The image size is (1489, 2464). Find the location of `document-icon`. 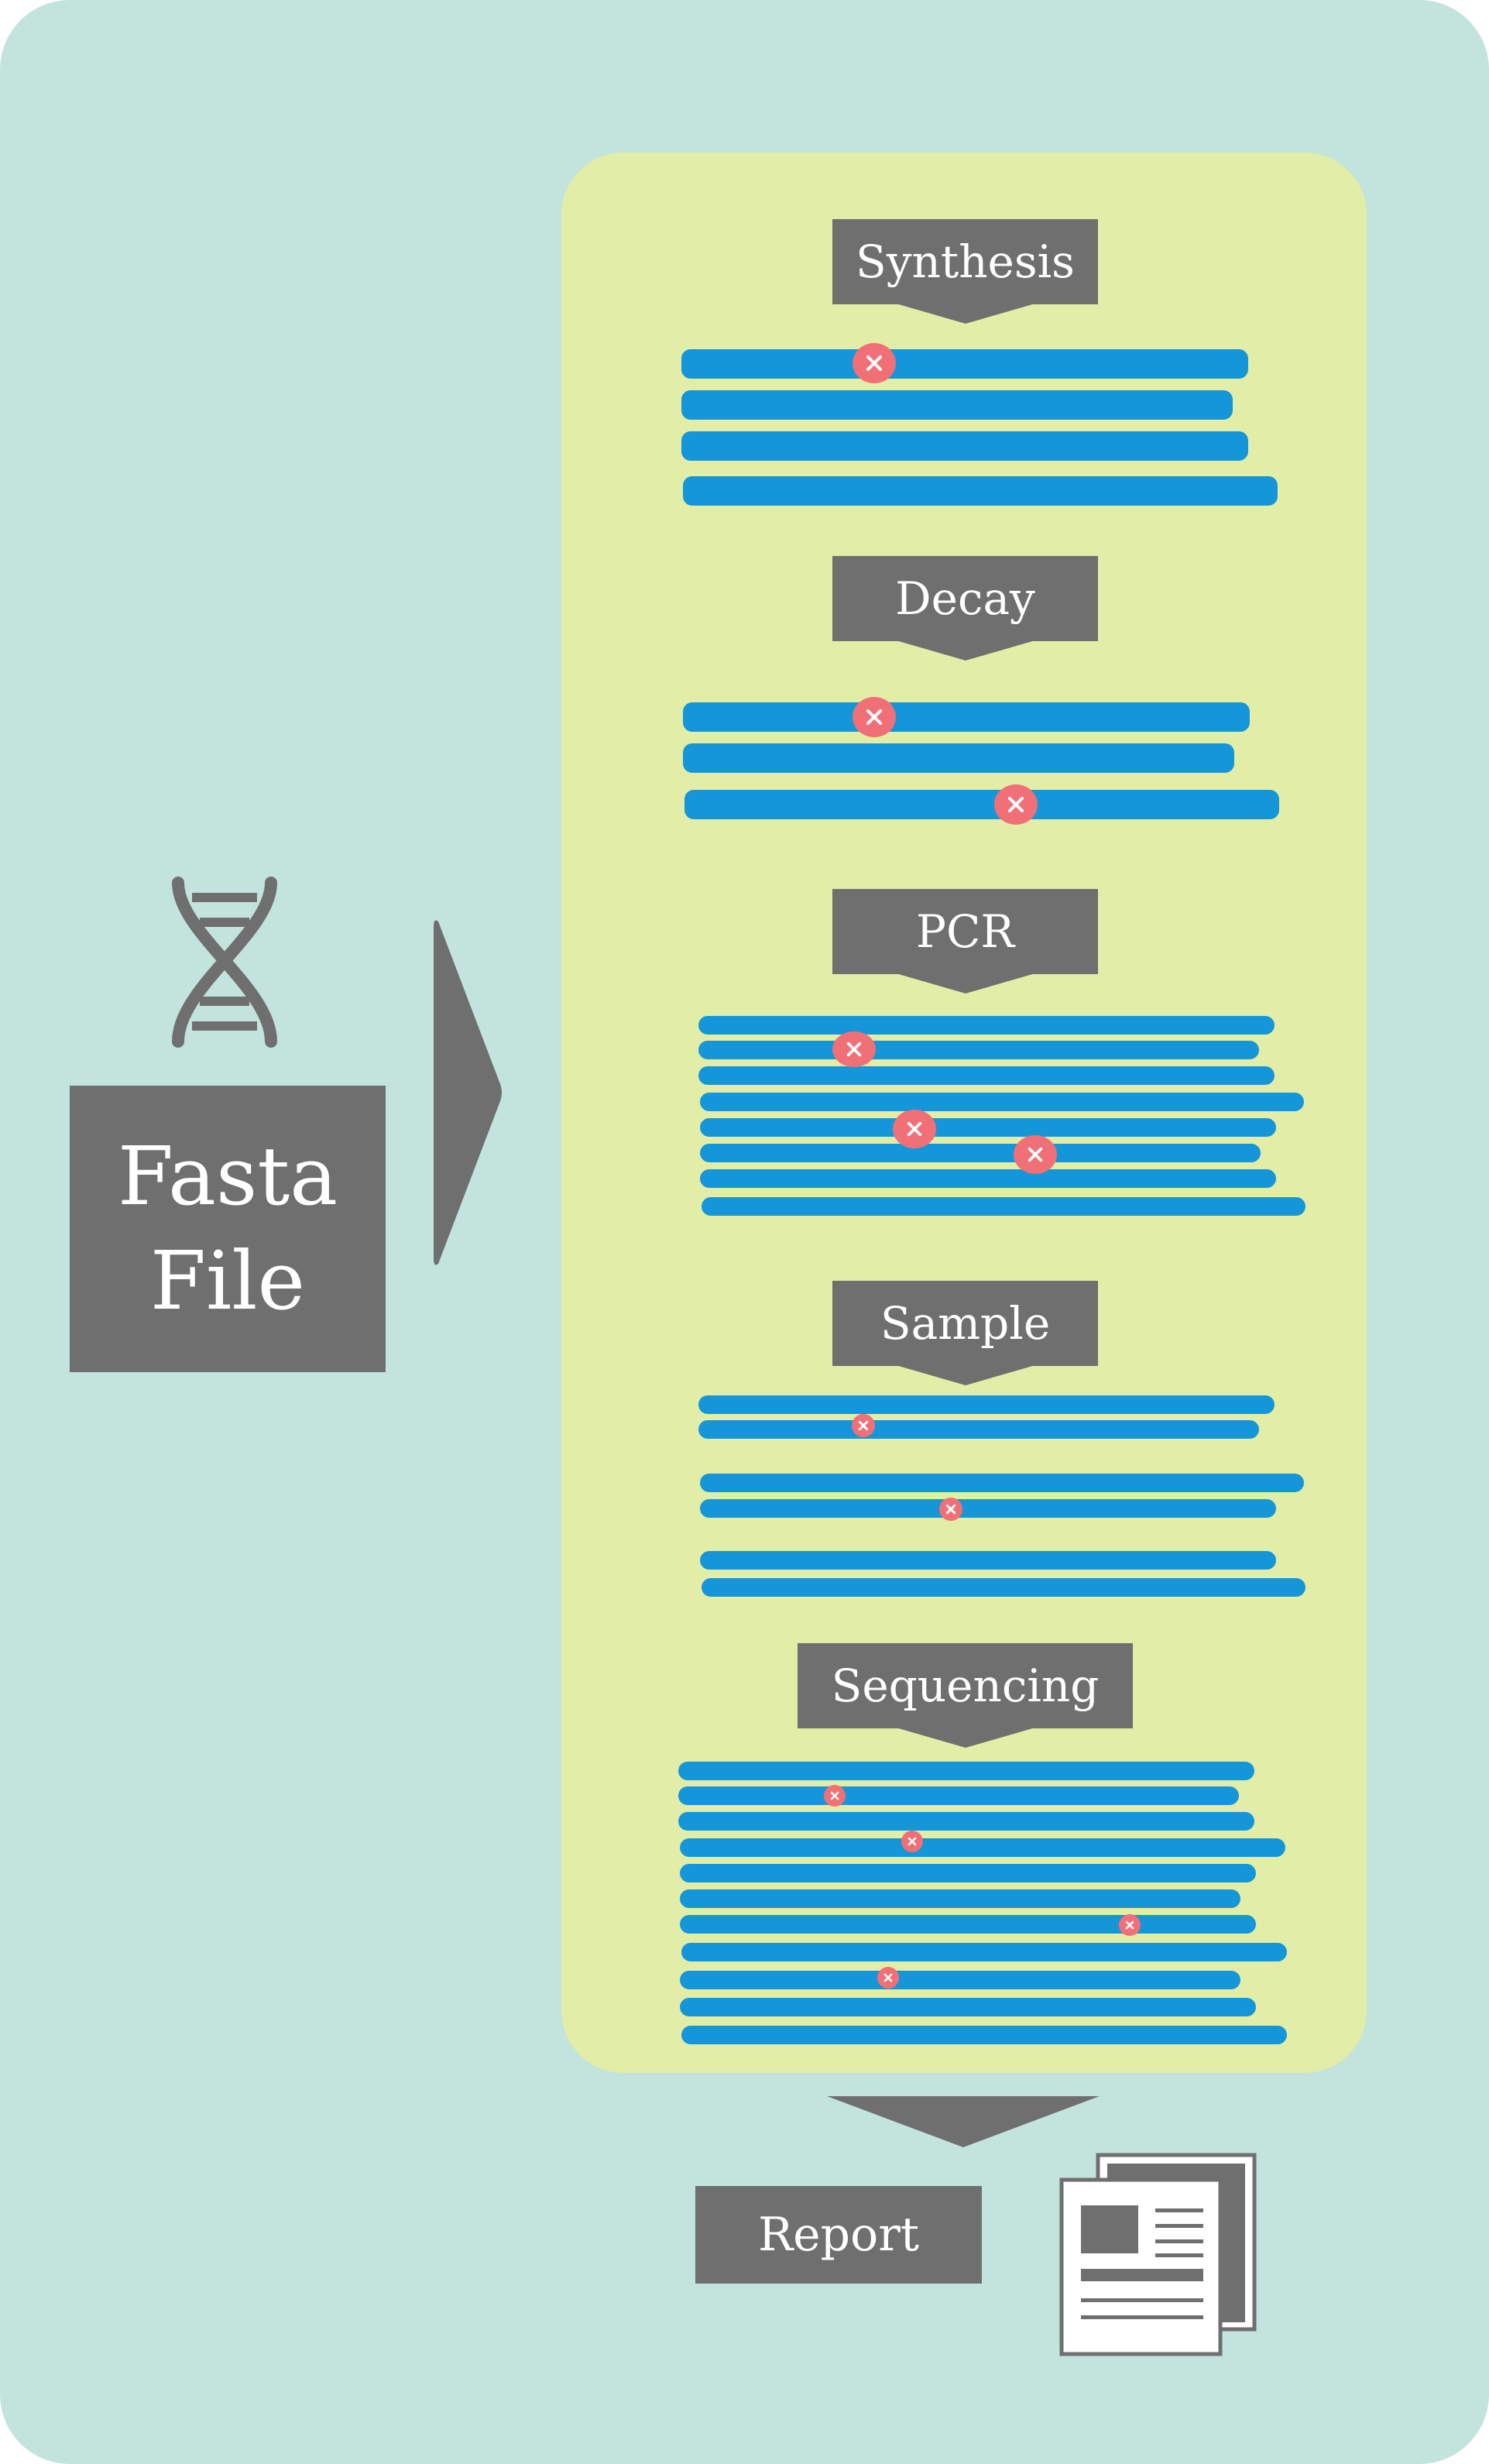

document-icon is located at coordinates (1158, 2254).